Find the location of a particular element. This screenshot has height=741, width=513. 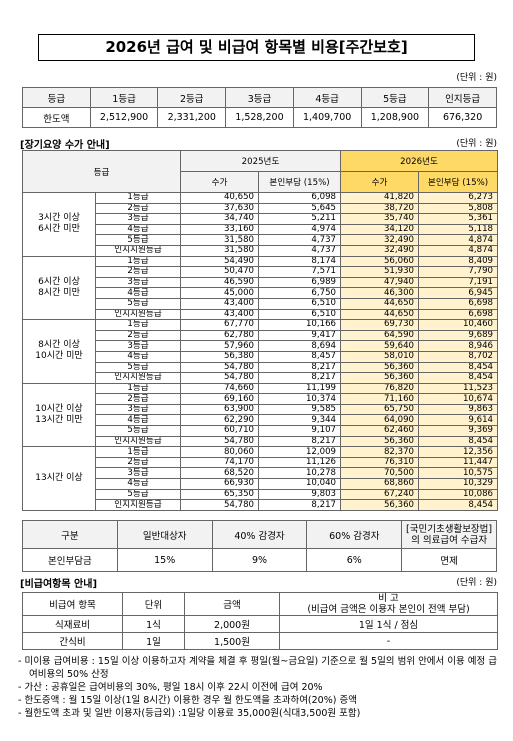

fee-cell: 4,974 is located at coordinates (300, 229).